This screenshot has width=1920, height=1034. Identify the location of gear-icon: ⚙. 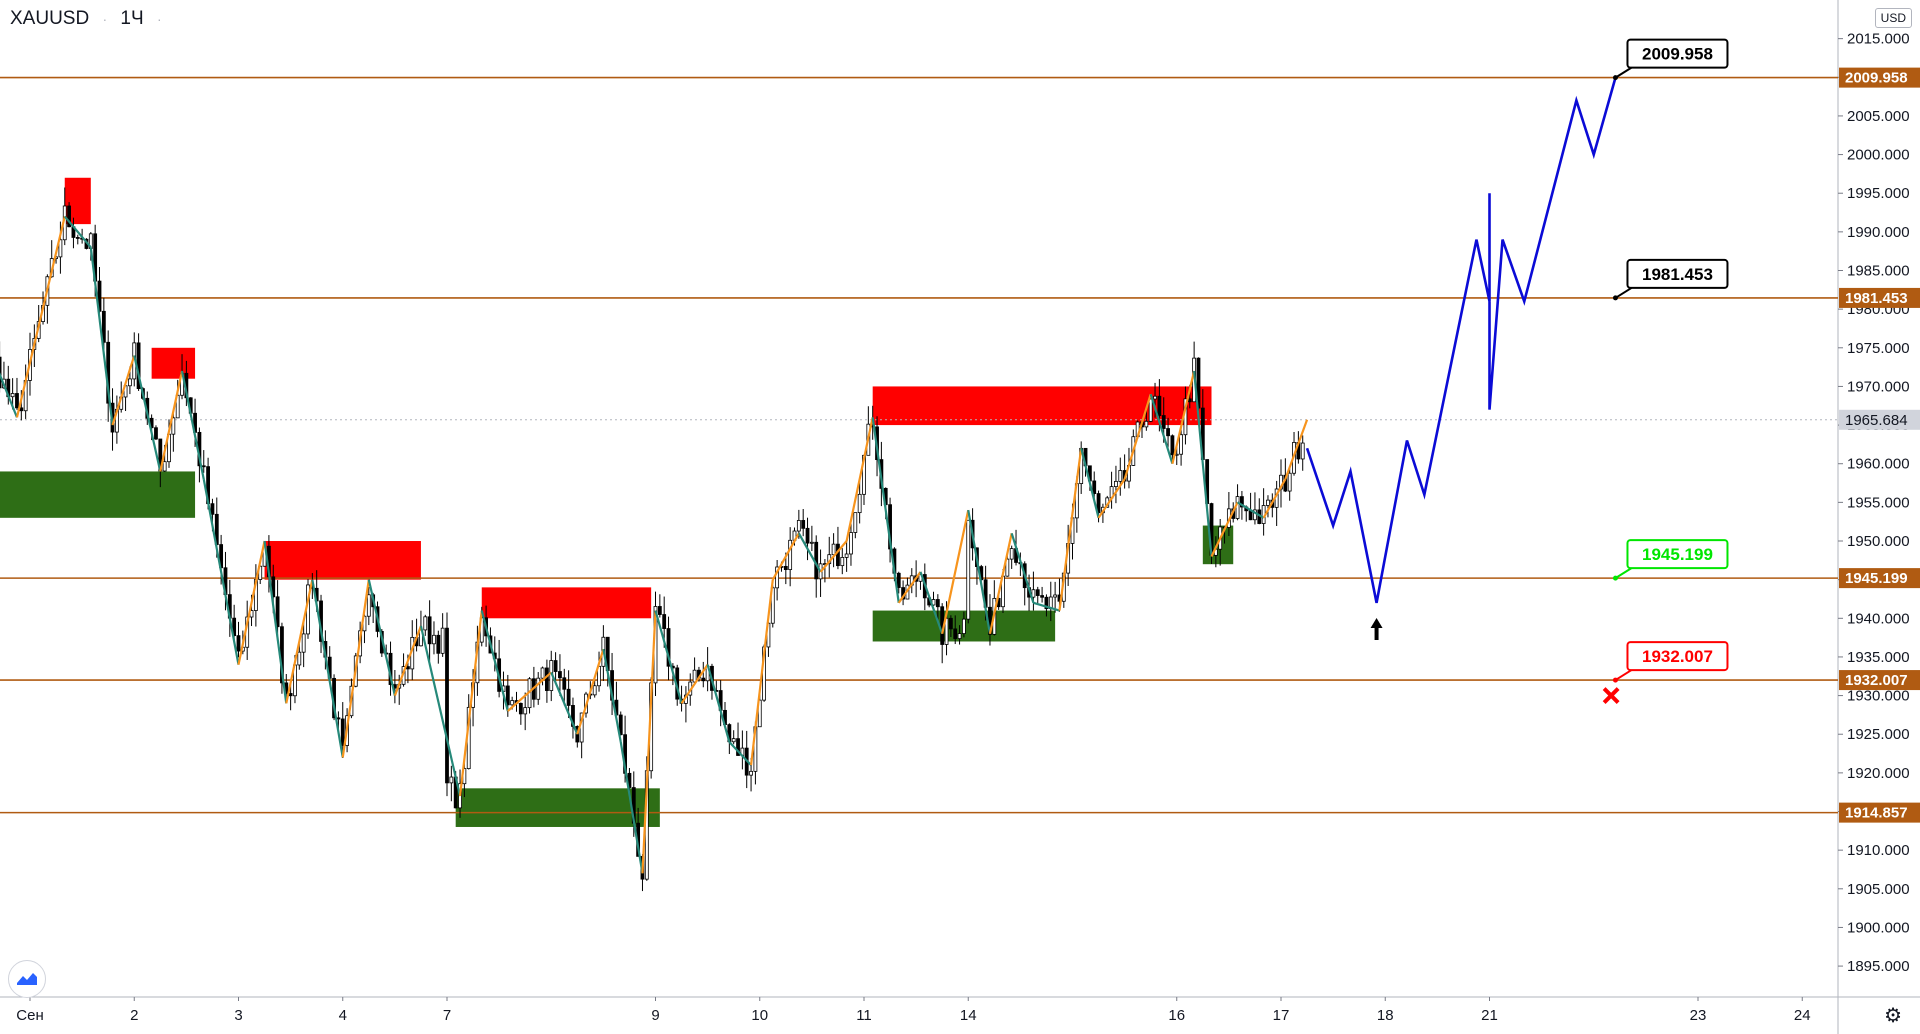
(1893, 1016).